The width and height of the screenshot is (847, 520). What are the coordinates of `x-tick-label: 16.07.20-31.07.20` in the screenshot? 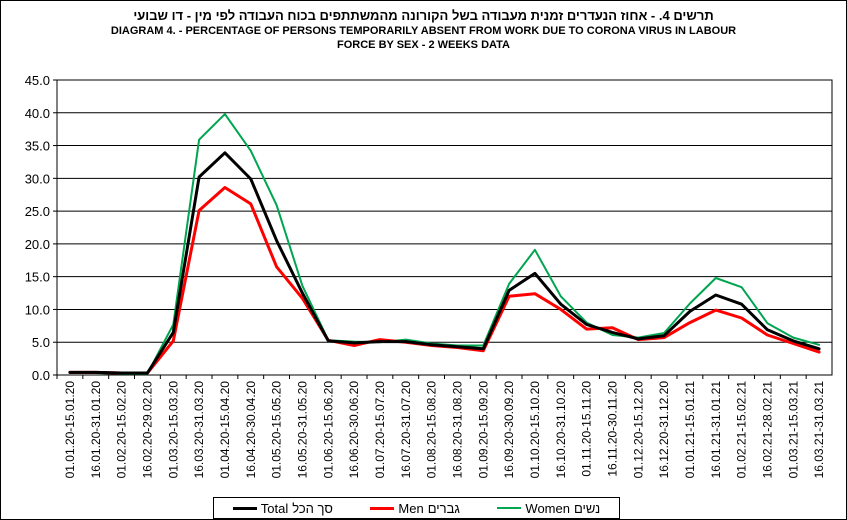 It's located at (406, 430).